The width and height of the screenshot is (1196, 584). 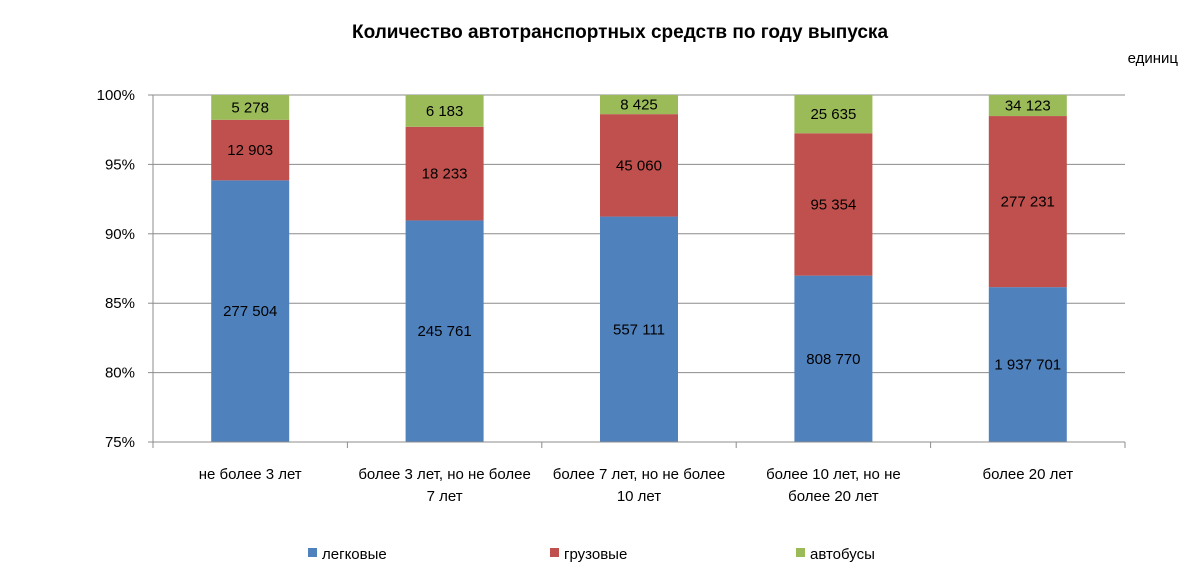 I want to click on data-label: 12 903, so click(x=250, y=150).